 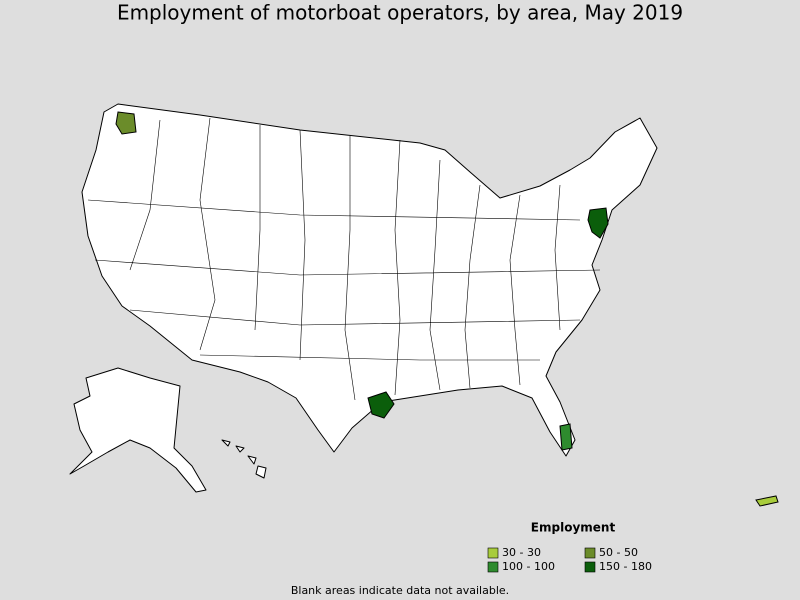 What do you see at coordinates (528, 566) in the screenshot?
I see `legend-label: 100 - 100` at bounding box center [528, 566].